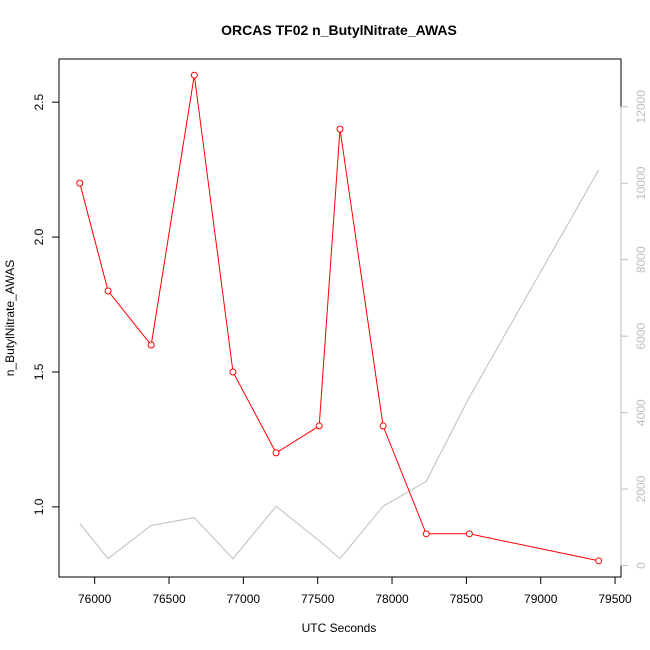  What do you see at coordinates (339, 628) in the screenshot?
I see `x-axis-label: UTC Seconds` at bounding box center [339, 628].